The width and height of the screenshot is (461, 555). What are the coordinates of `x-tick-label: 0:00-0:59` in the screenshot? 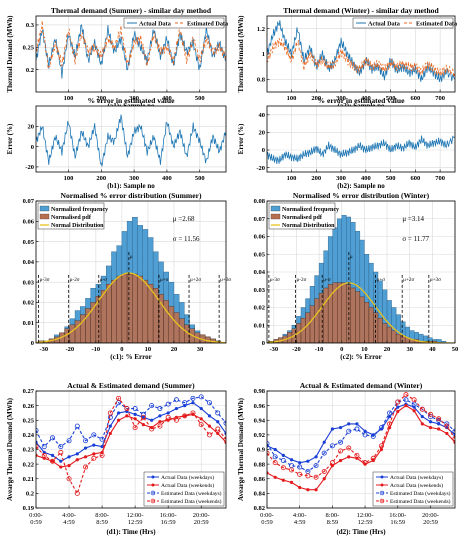 It's located at (267, 519).